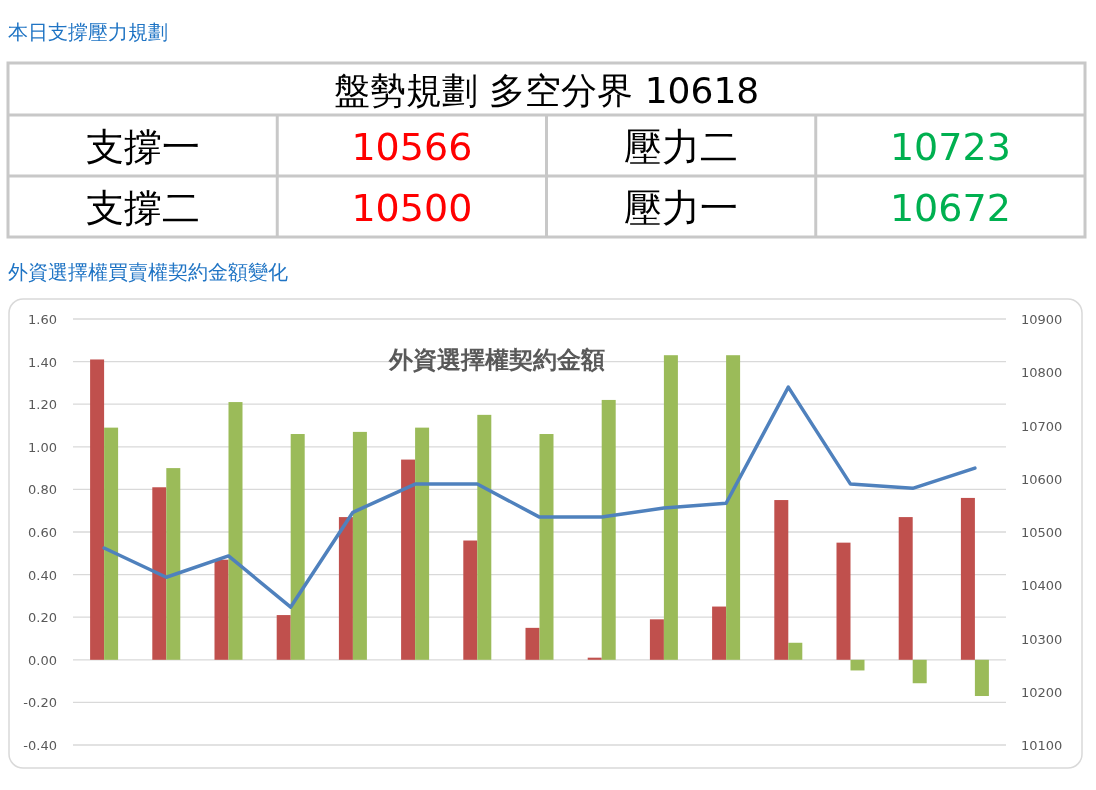  What do you see at coordinates (88, 32) in the screenshot?
I see `text: 本日支撐壓力規劃` at bounding box center [88, 32].